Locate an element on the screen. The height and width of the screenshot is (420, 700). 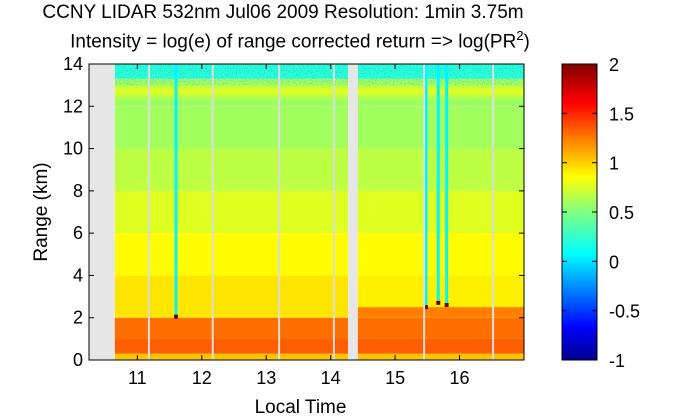
y-tick-label: 12 is located at coordinates (73, 106).